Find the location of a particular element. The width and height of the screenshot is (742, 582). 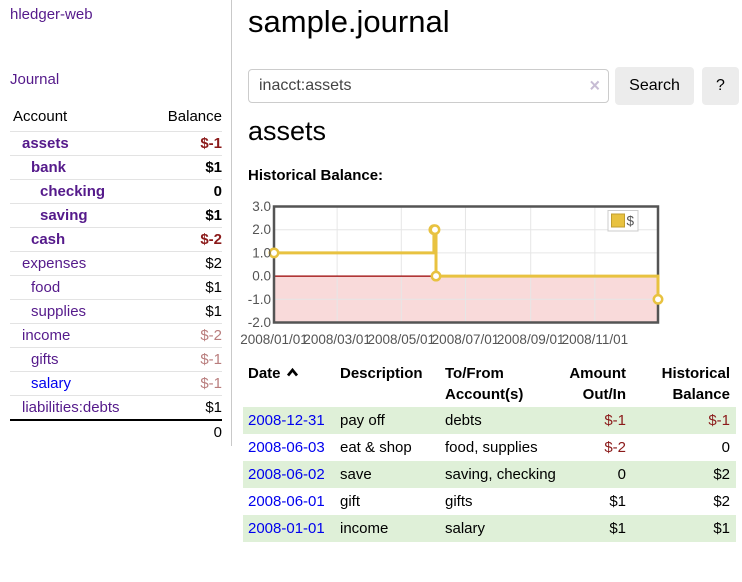

sidebar-account-link: assets is located at coordinates (45, 143).